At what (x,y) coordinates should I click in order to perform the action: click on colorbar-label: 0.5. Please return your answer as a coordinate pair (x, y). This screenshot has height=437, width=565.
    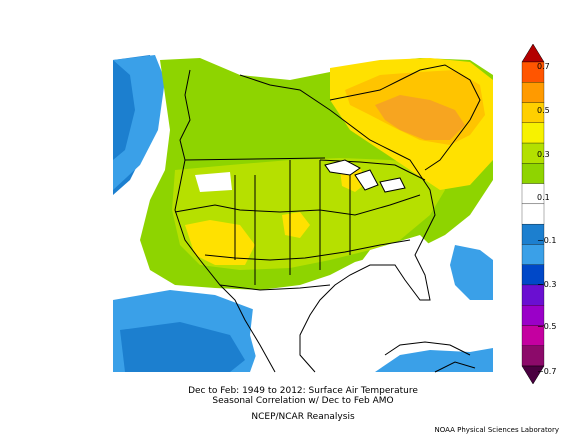
    Looking at the image, I should click on (543, 110).